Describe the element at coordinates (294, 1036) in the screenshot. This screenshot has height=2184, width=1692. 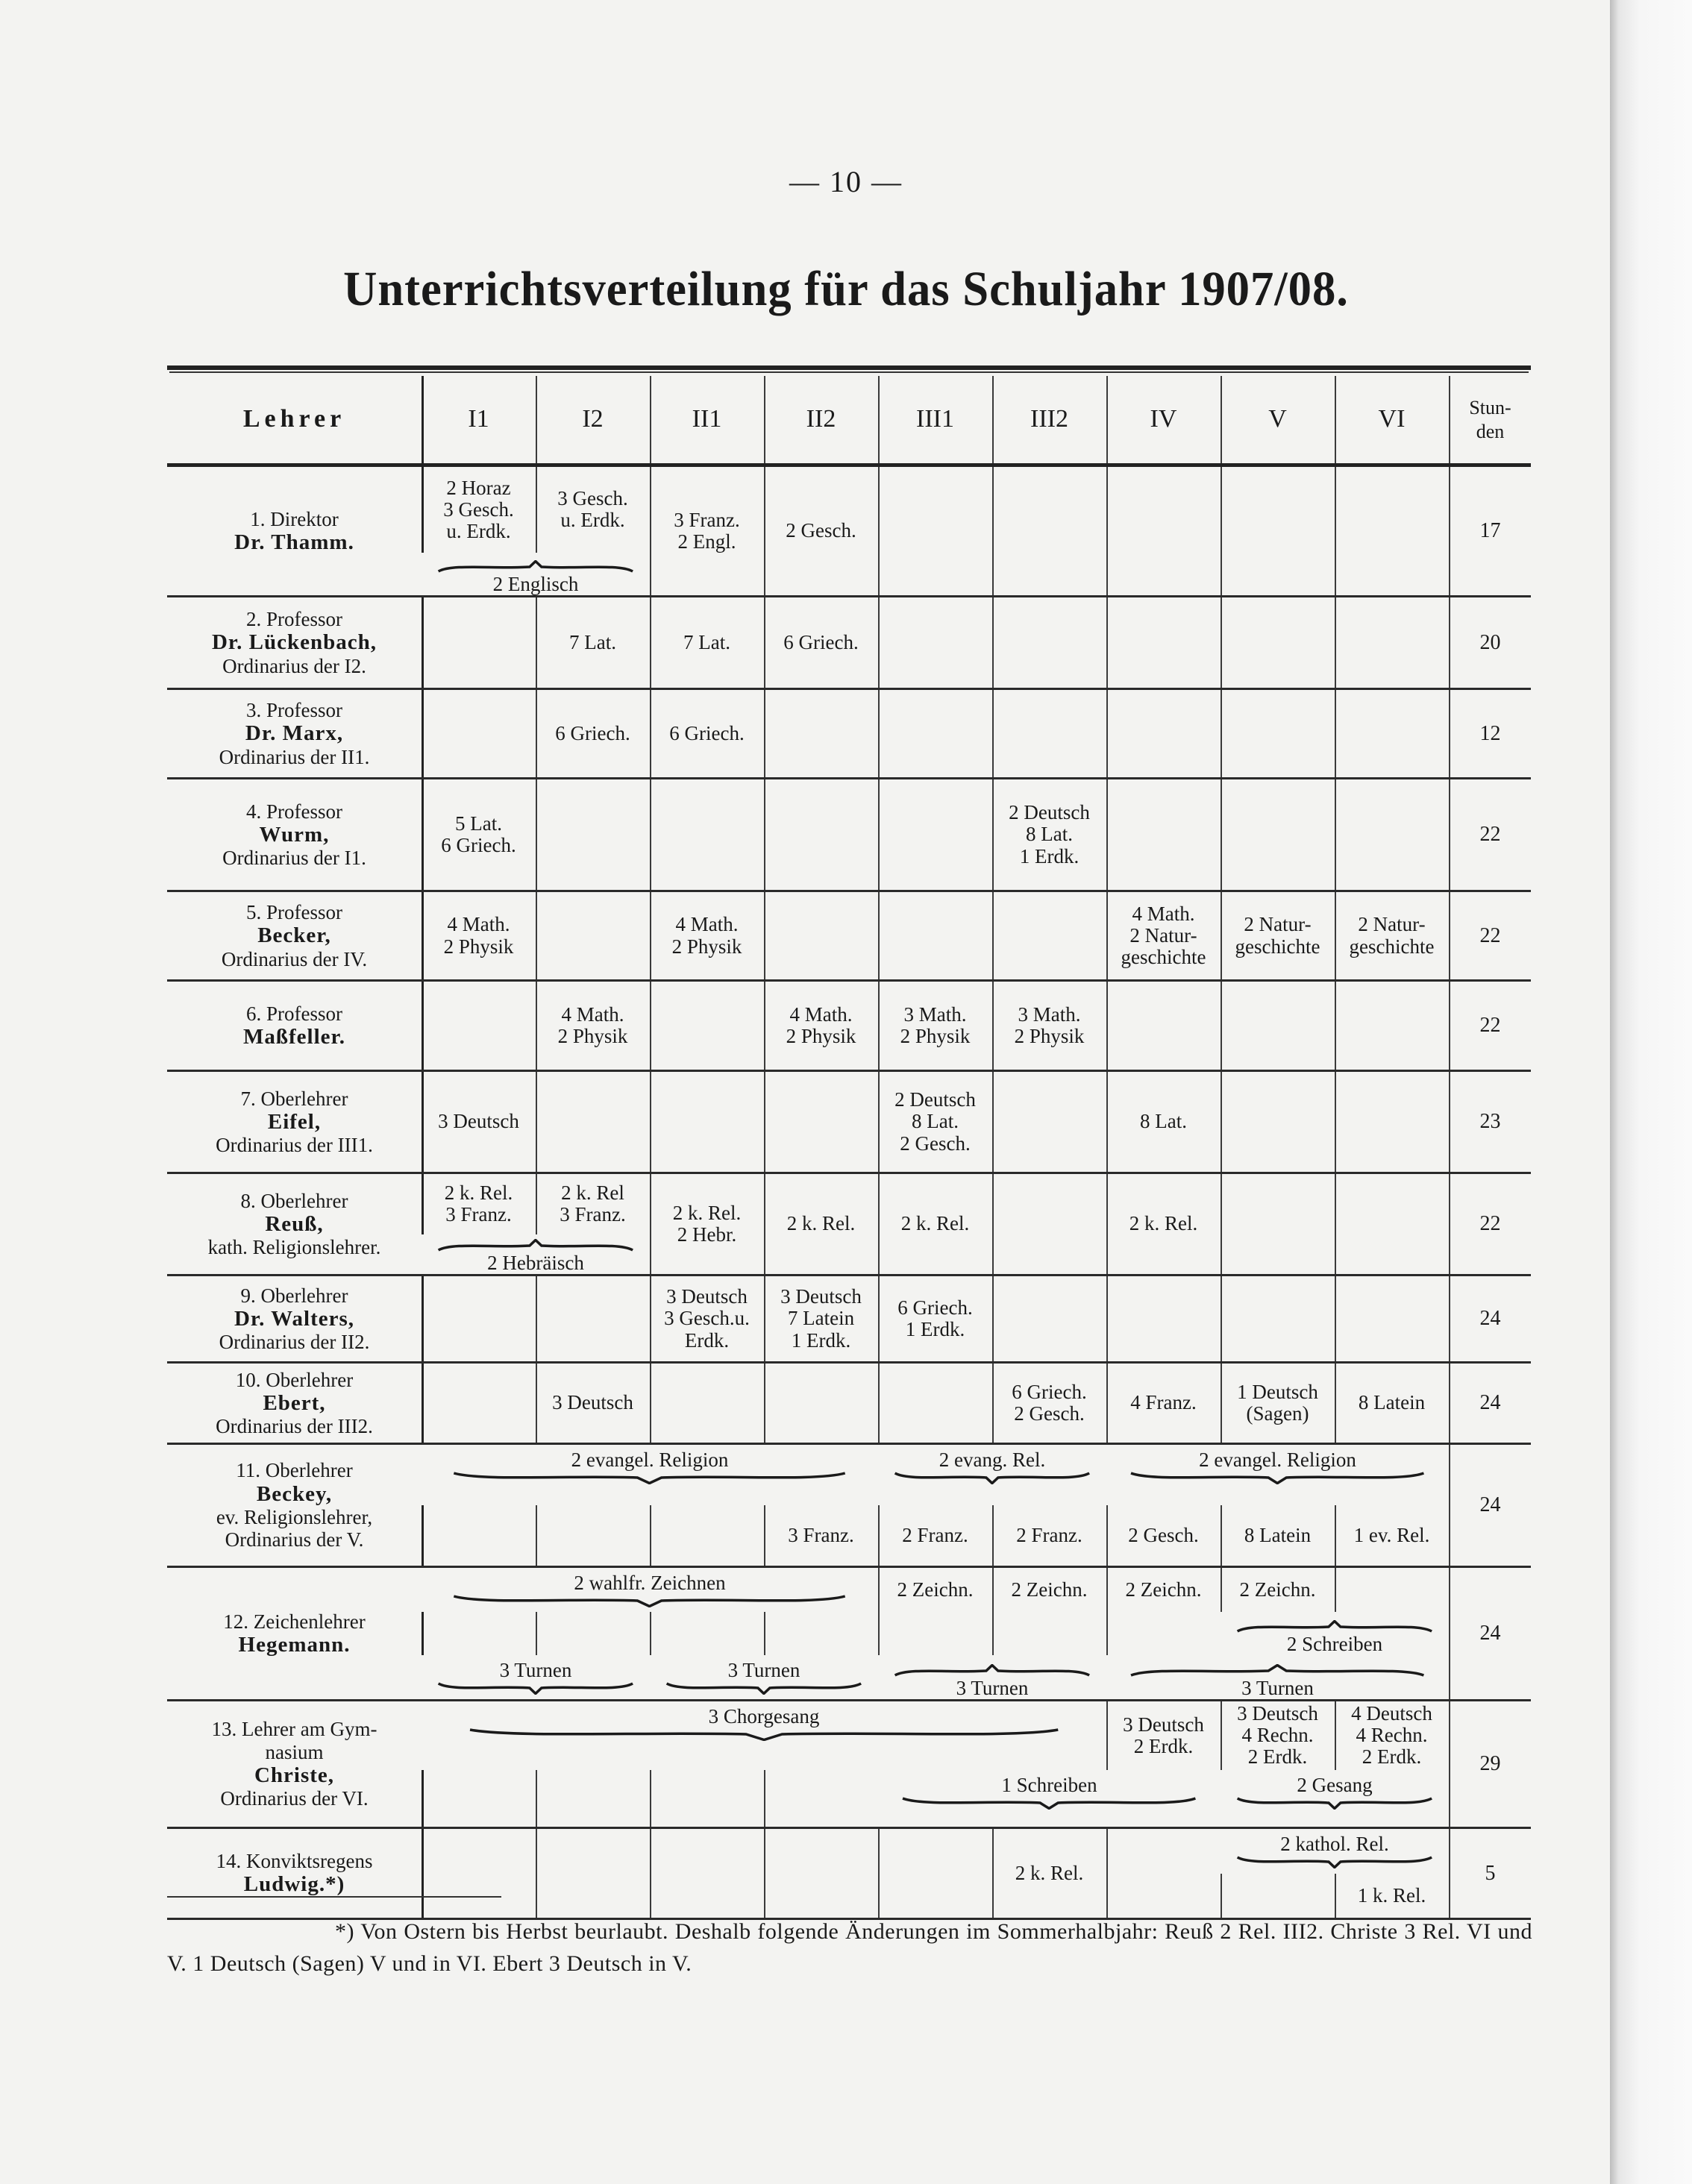
I see `teacher-surname: Maßfeller.` at that location.